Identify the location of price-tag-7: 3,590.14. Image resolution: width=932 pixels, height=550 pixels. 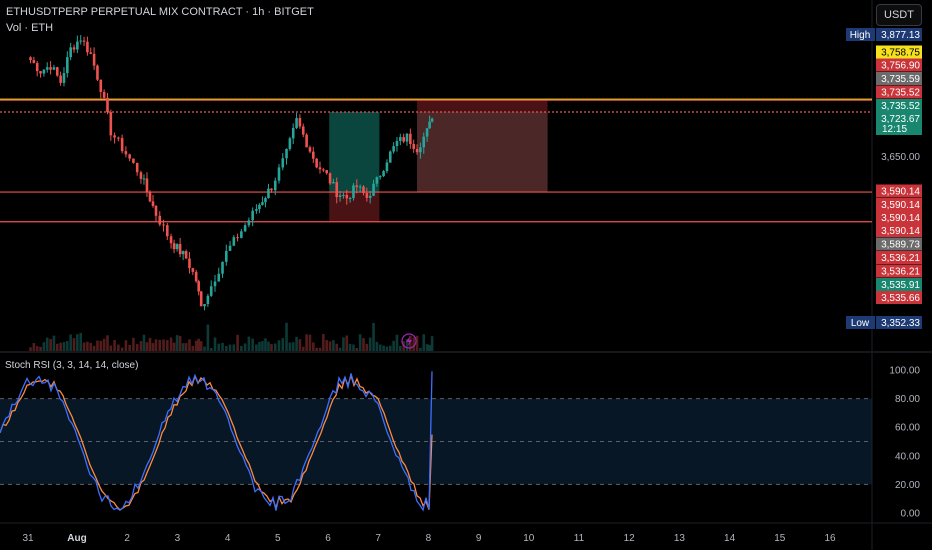
(899, 204).